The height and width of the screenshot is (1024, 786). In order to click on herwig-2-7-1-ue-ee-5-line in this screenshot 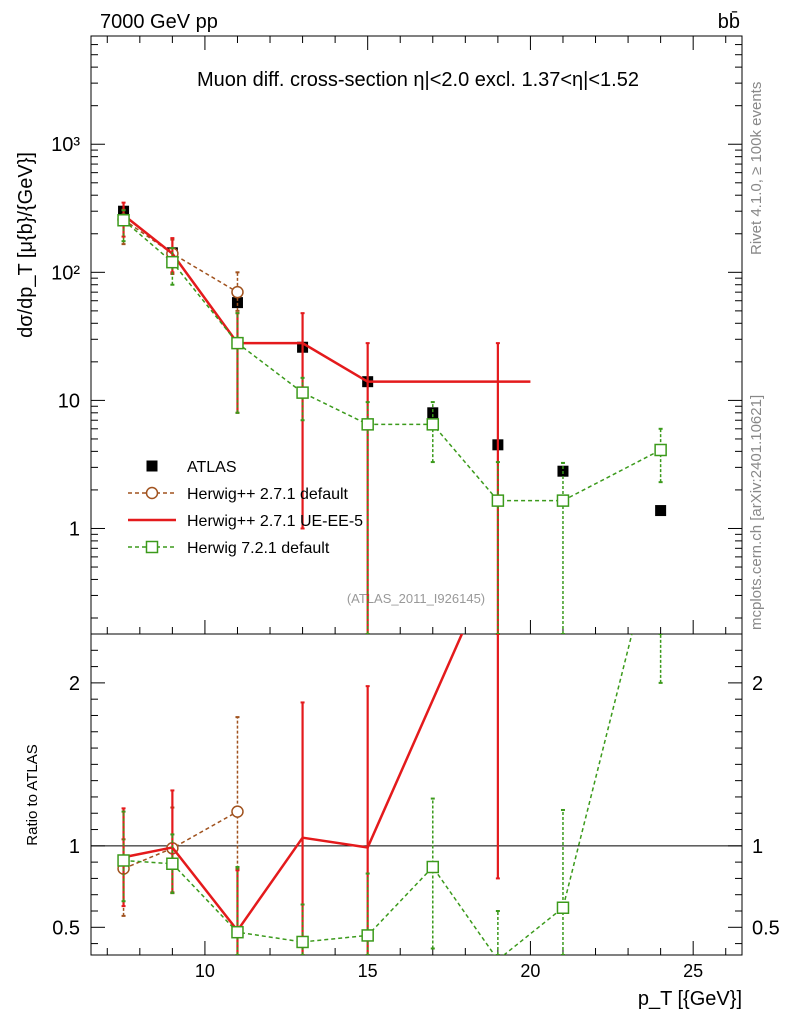, I will do `click(326, 298)`.